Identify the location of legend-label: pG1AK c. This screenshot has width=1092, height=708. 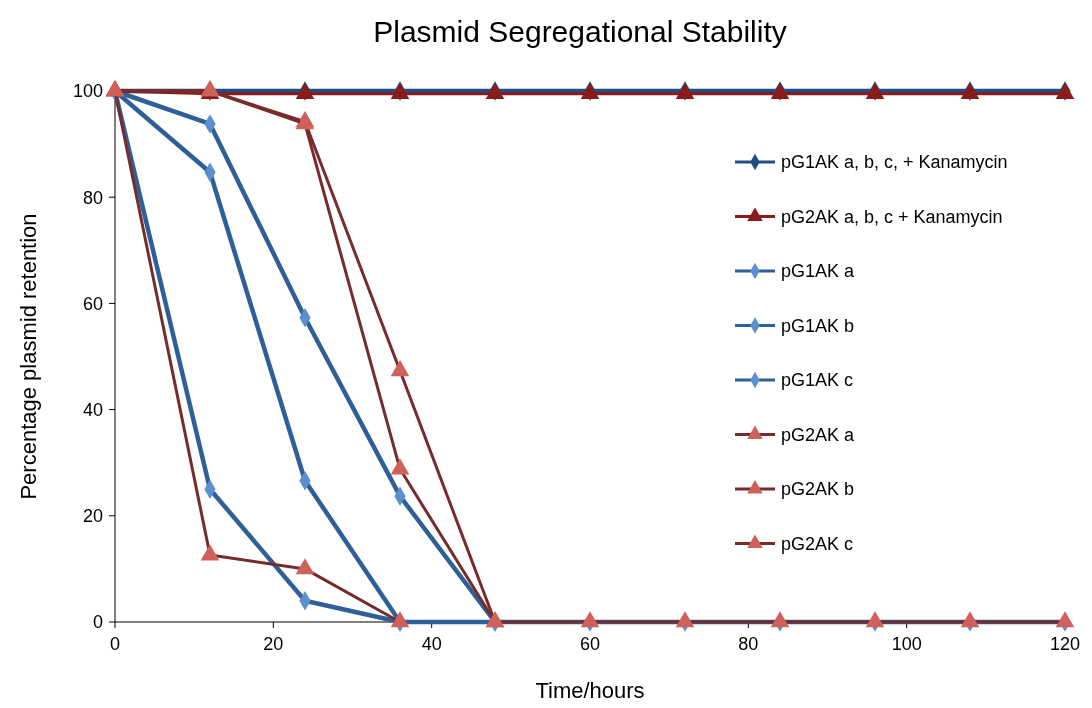
(817, 380).